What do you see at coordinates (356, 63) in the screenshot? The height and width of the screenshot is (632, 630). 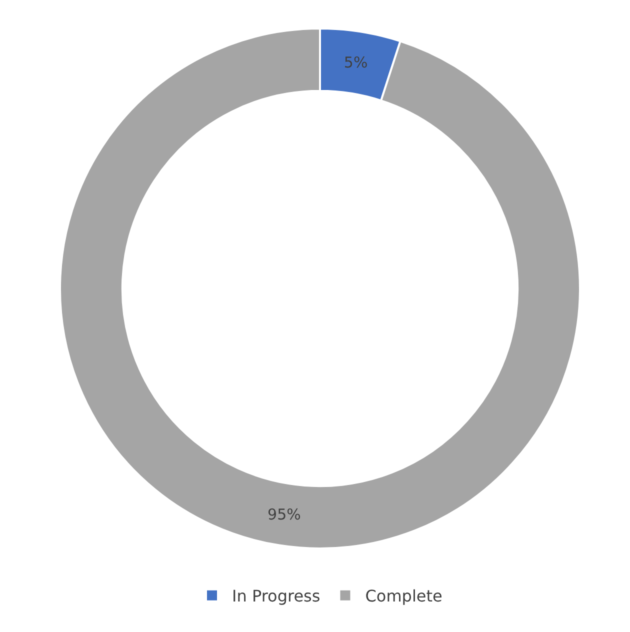 I see `data-label: 5%` at bounding box center [356, 63].